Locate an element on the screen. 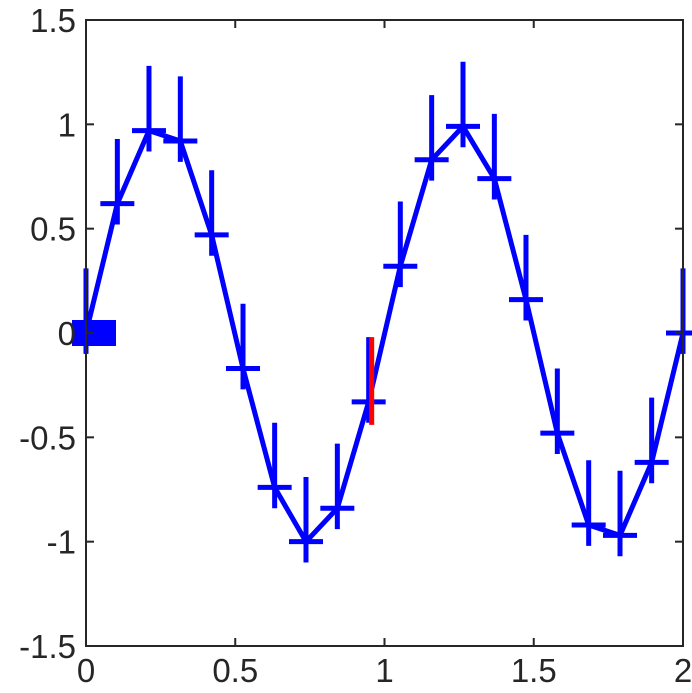  y-tick-label: 0.5 is located at coordinates (53, 229).